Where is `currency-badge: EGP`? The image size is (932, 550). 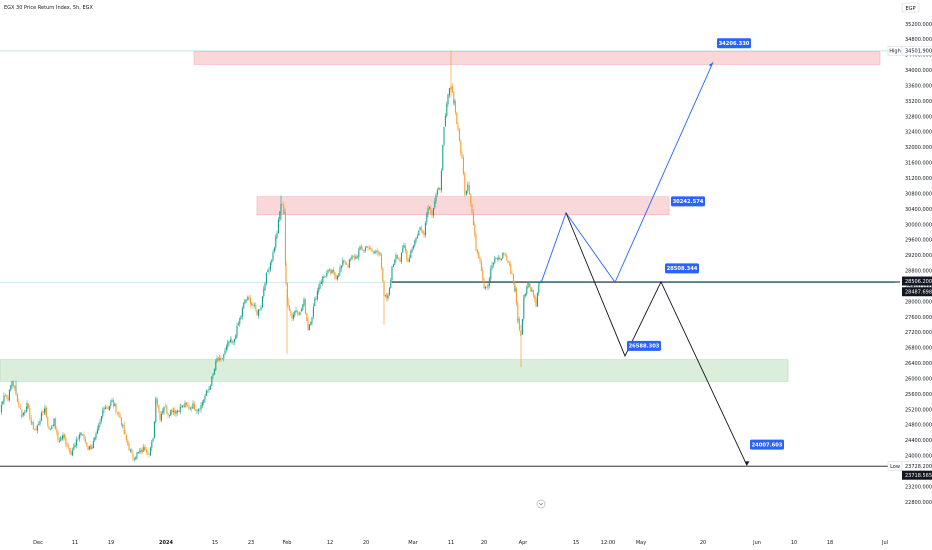 currency-badge: EGP is located at coordinates (910, 7).